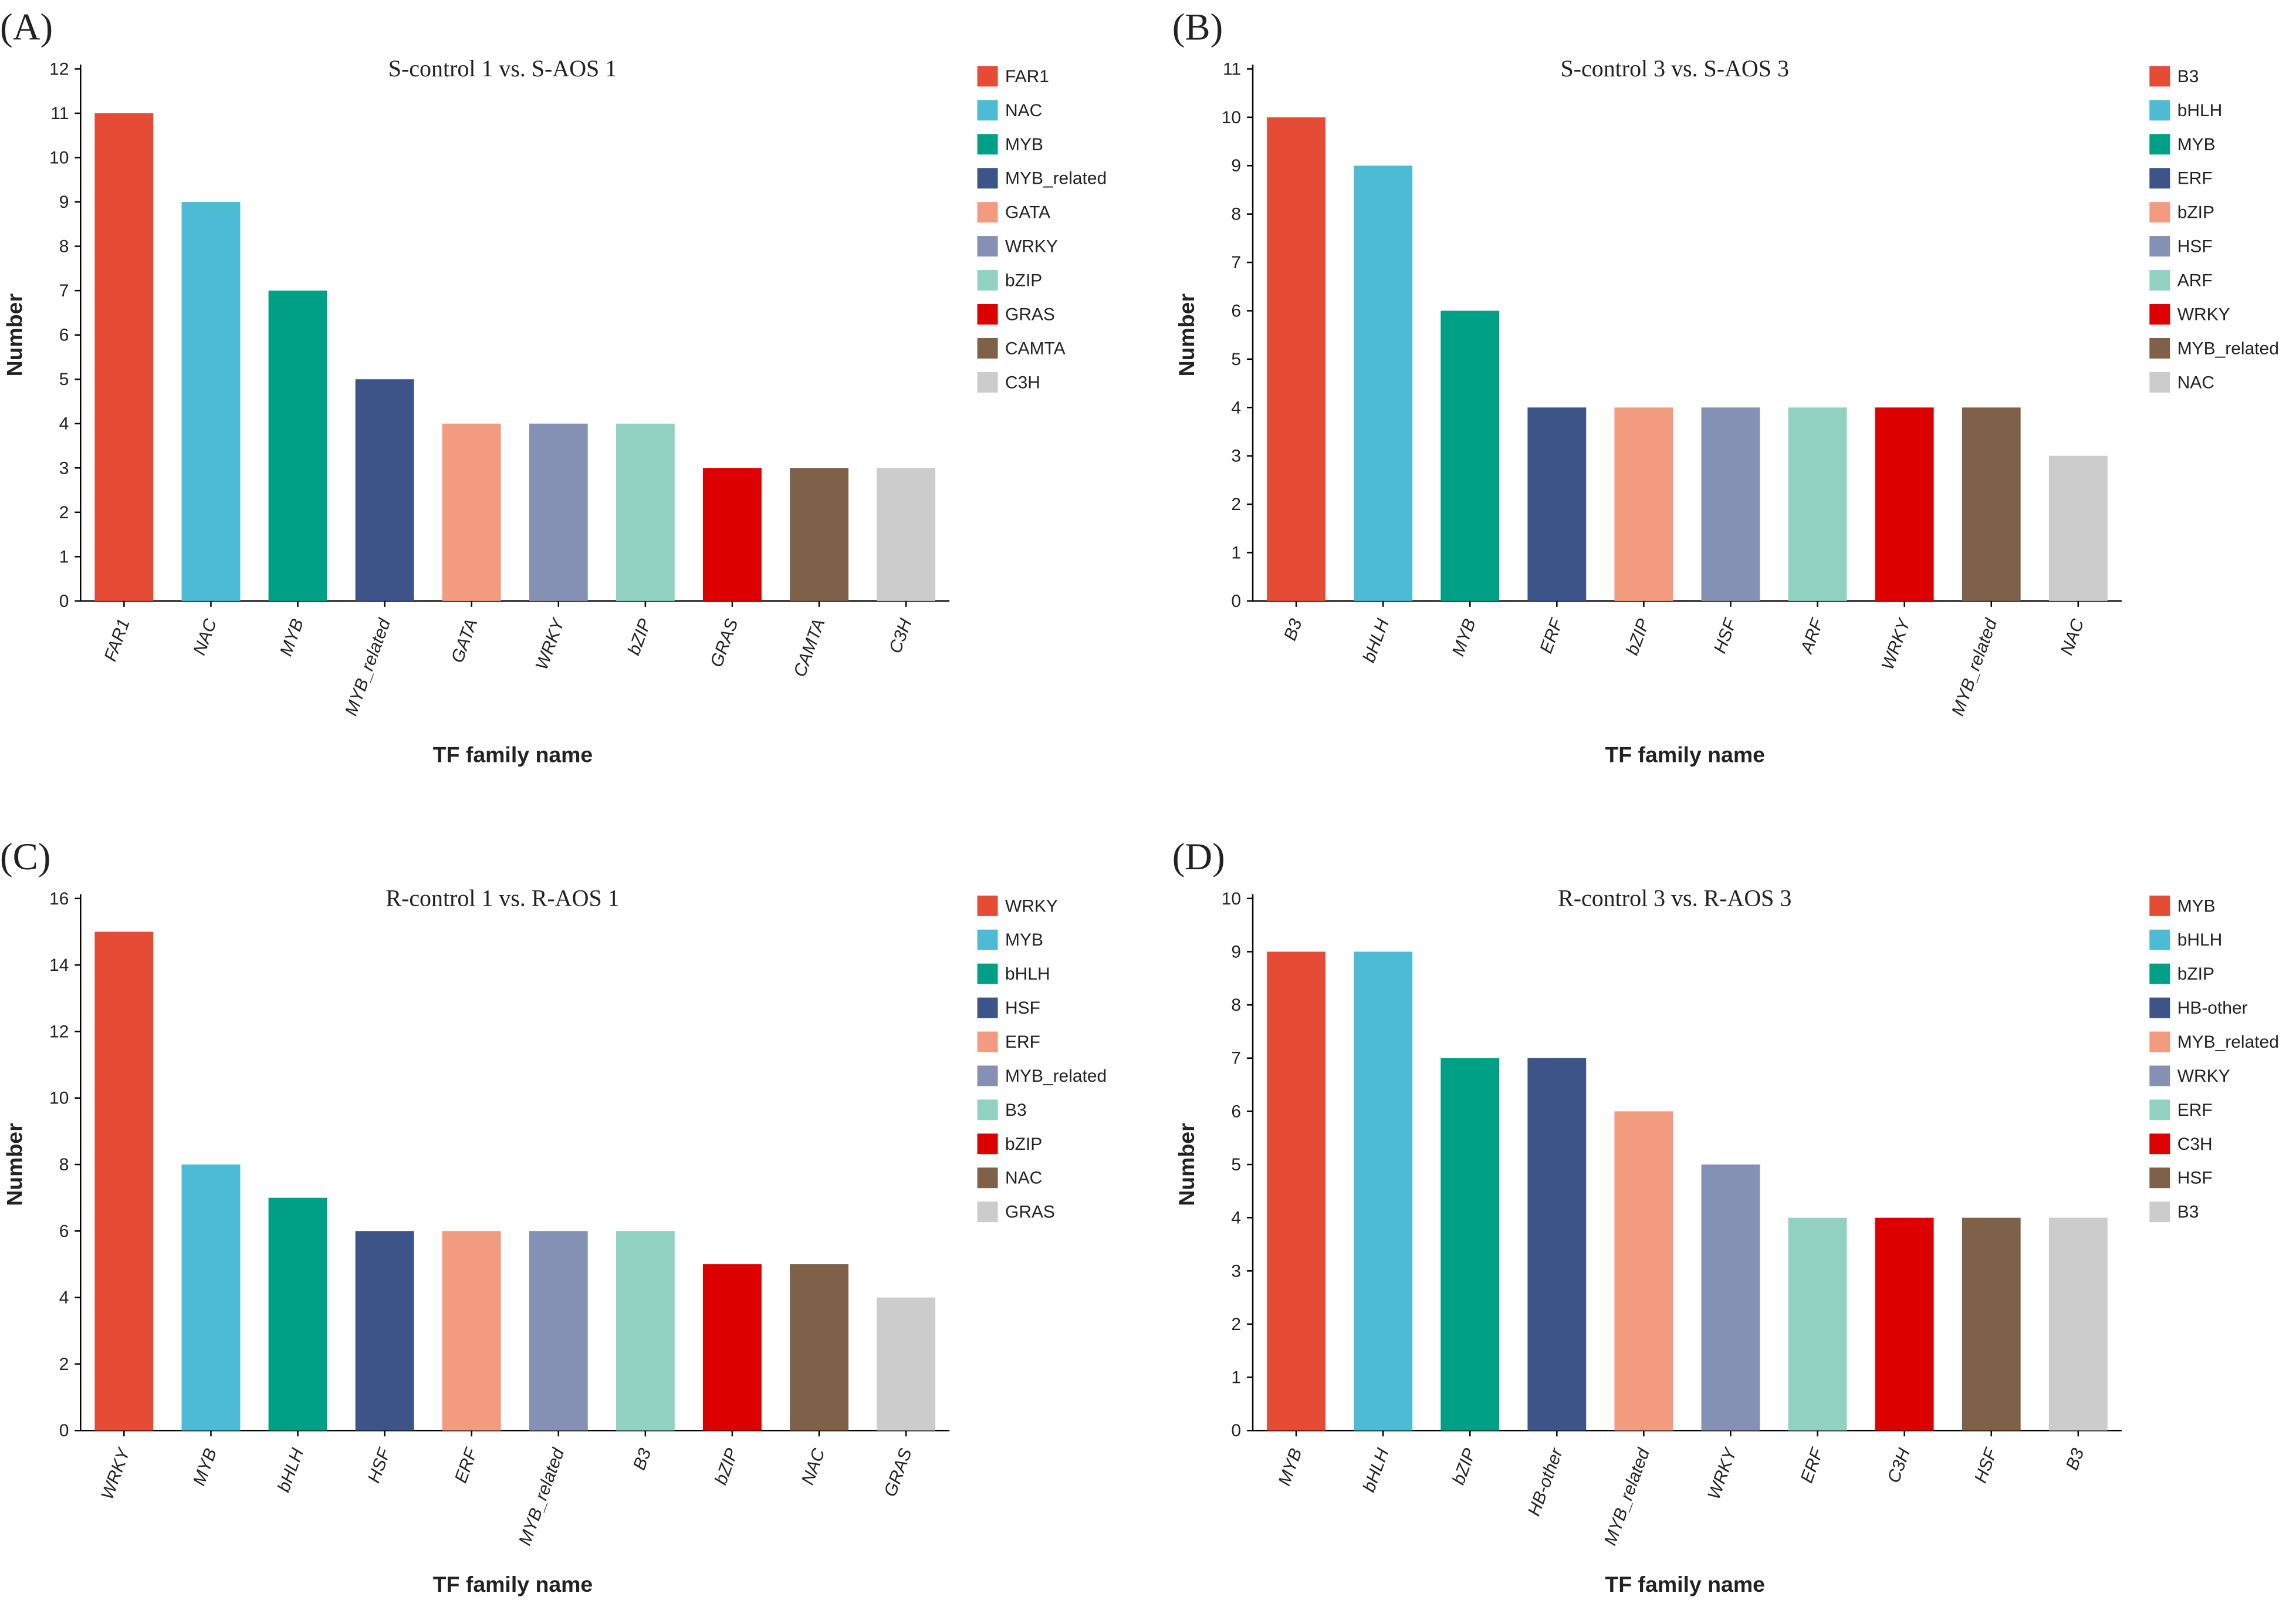  I want to click on legend-label: CAMTA, so click(1035, 349).